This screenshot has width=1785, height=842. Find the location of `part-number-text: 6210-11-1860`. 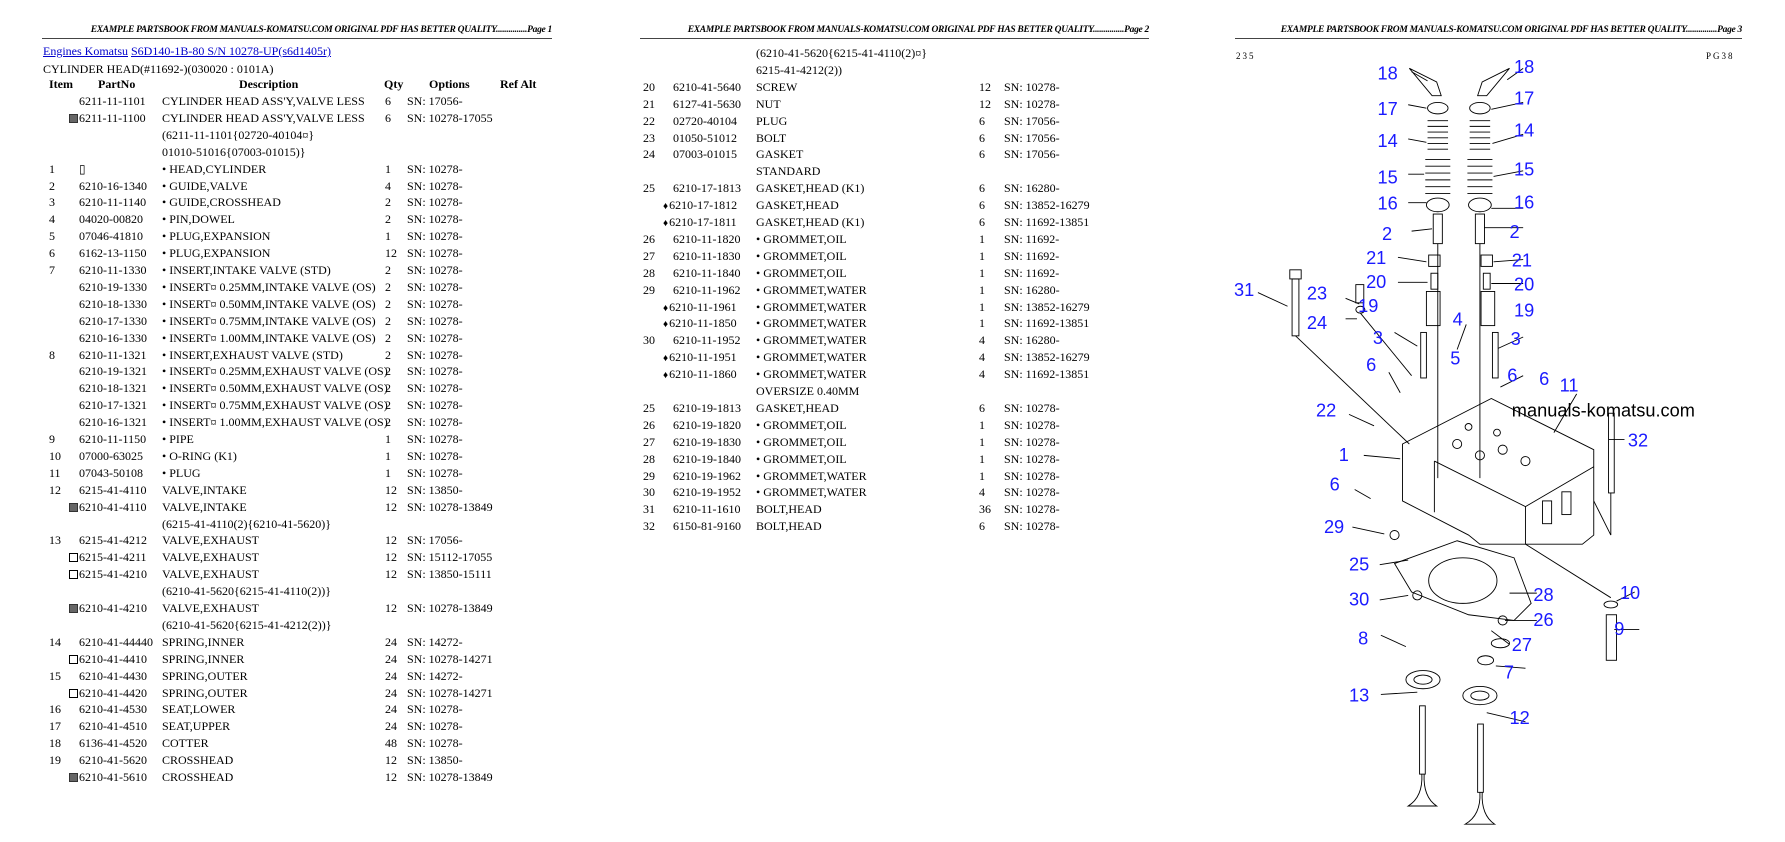

part-number-text: 6210-11-1860 is located at coordinates (703, 374).